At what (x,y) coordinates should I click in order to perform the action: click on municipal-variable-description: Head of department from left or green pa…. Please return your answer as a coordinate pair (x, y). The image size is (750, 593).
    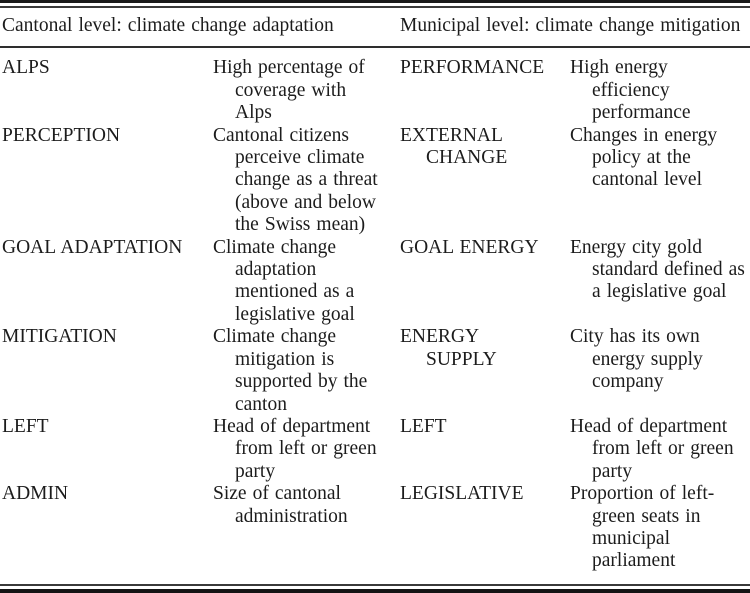
    Looking at the image, I should click on (652, 448).